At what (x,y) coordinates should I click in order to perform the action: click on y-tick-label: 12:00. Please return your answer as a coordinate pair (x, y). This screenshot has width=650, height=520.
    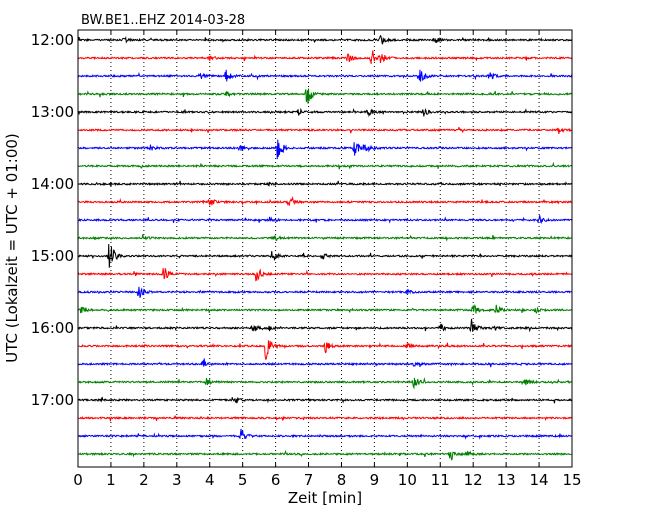
    Looking at the image, I should click on (52, 40).